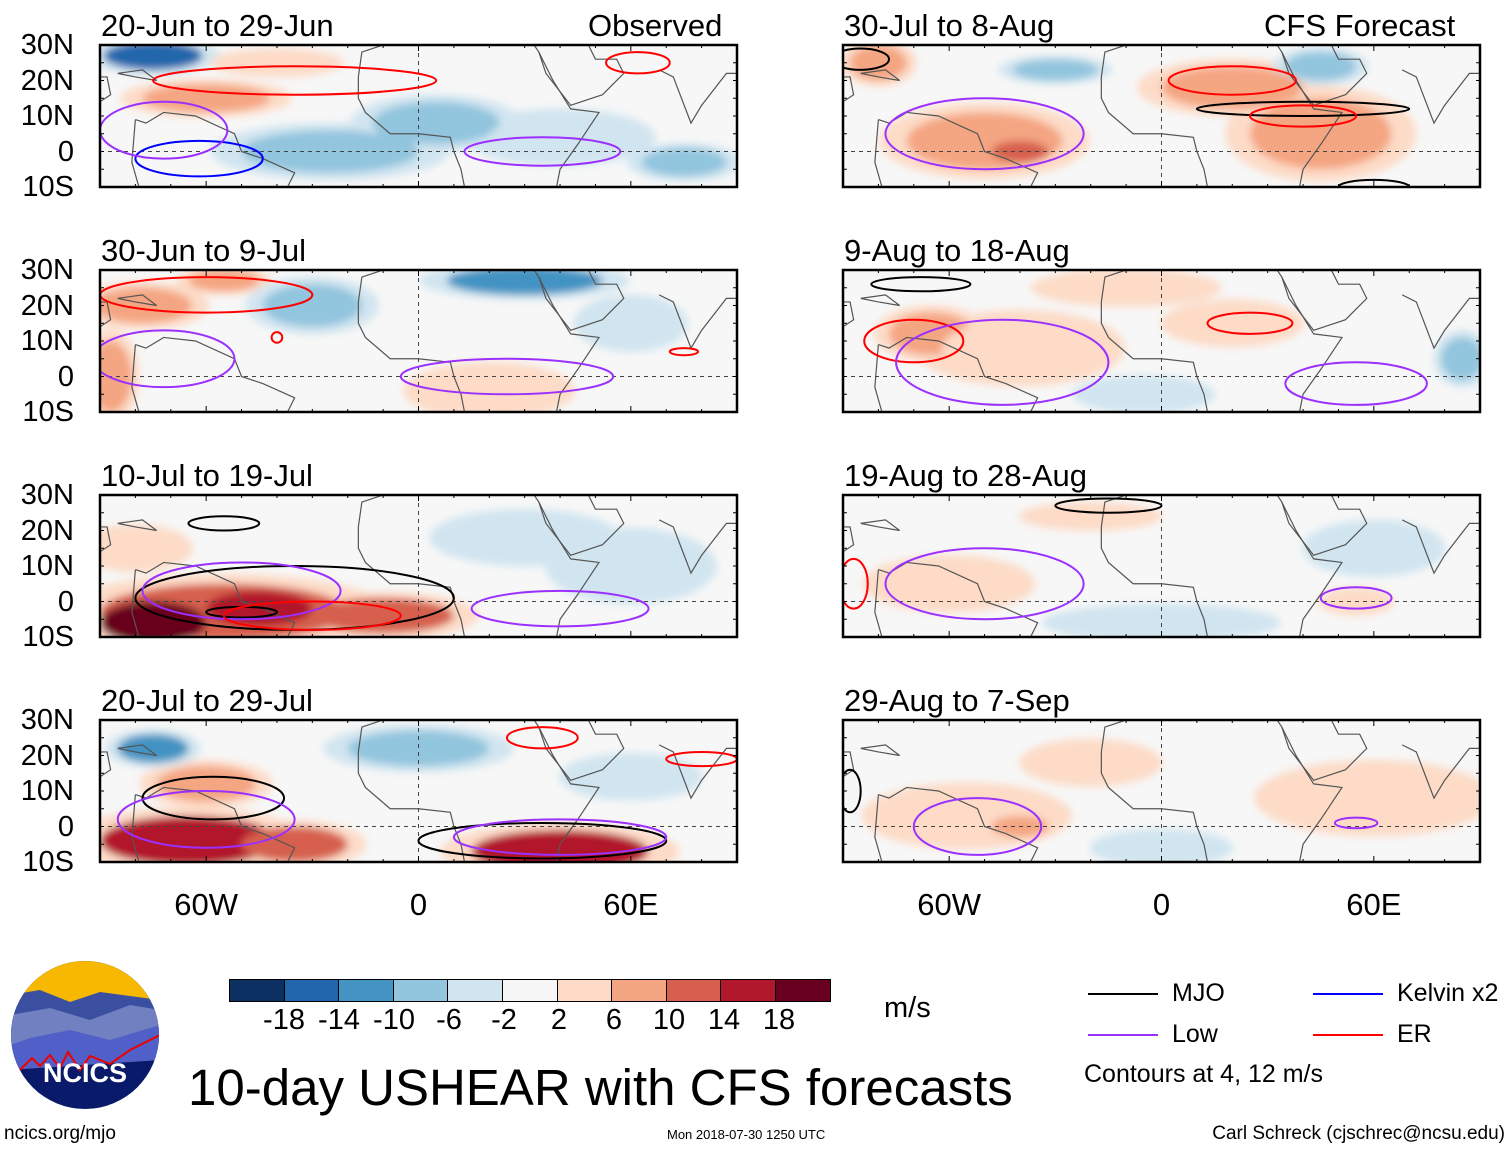 Image resolution: width=1510 pixels, height=1149 pixels. Describe the element at coordinates (65, 601) in the screenshot. I see `lat-tick-label: 0` at that location.